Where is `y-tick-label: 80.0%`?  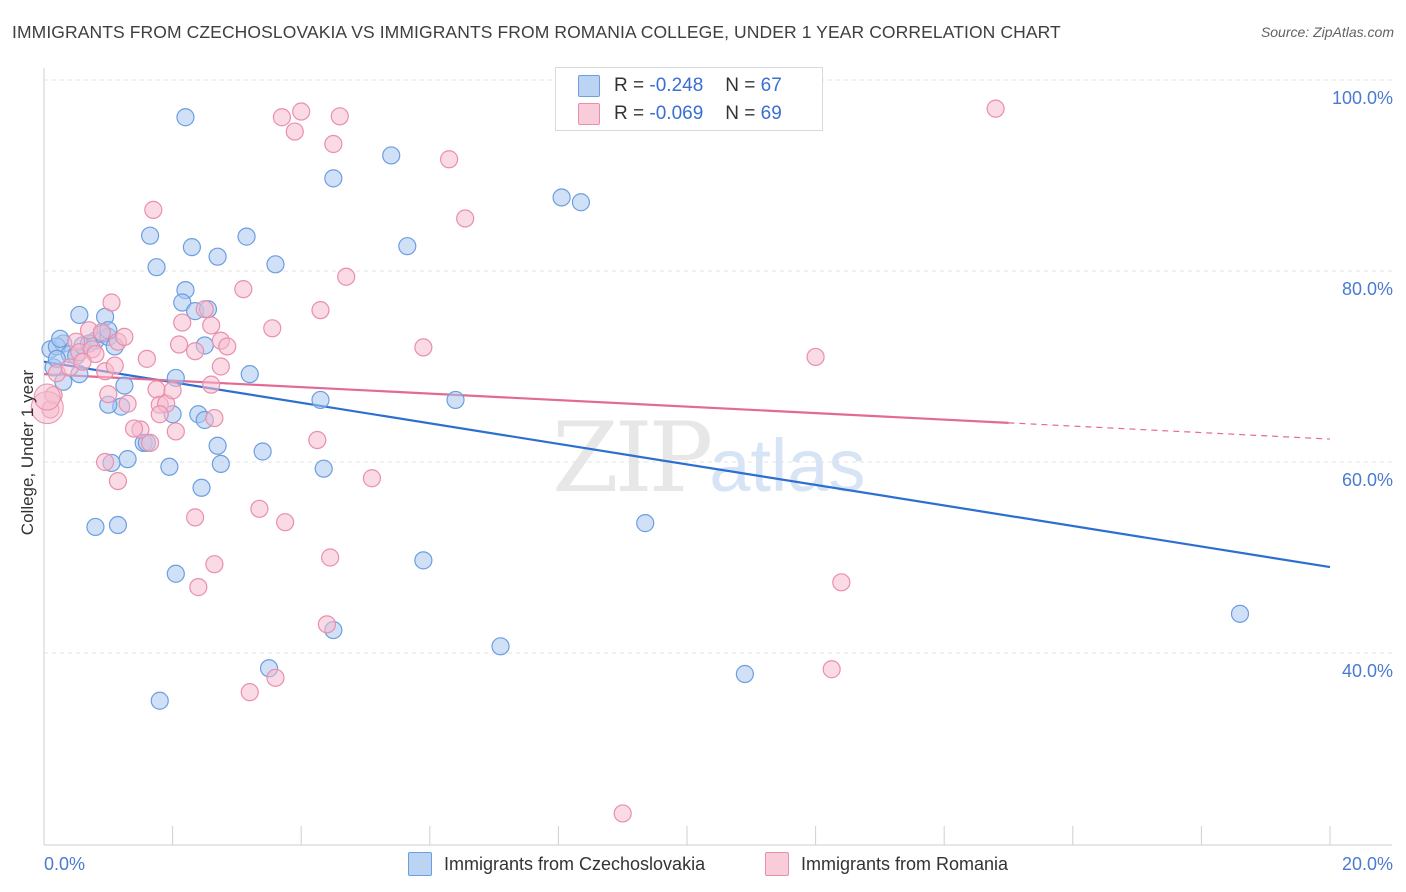
y-tick-label: 80.0% is located at coordinates (1367, 289).